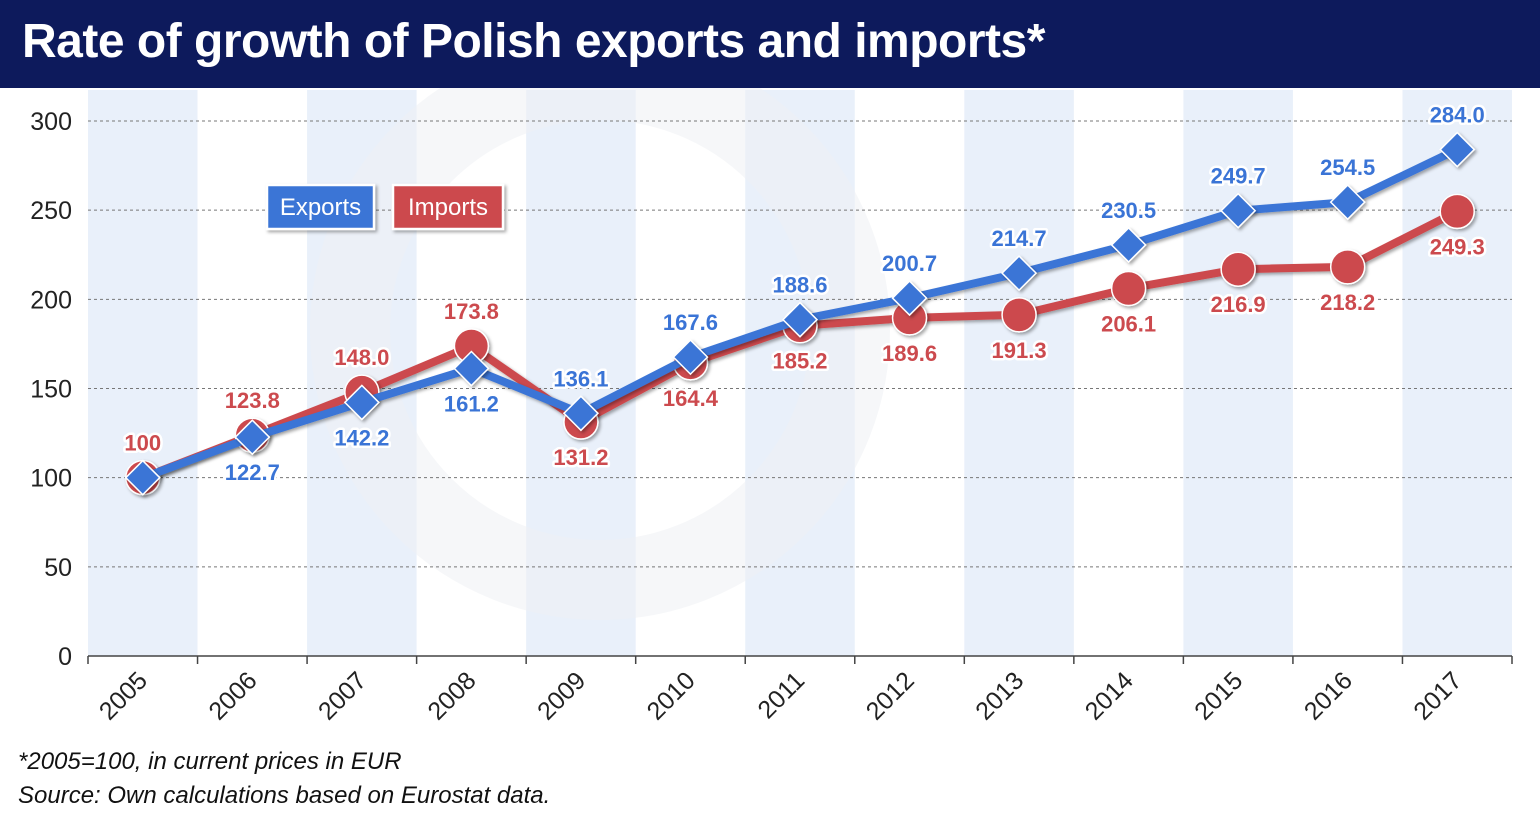 The width and height of the screenshot is (1540, 820). Describe the element at coordinates (1347, 167) in the screenshot. I see `exports-data-label-2016: 254.5` at that location.